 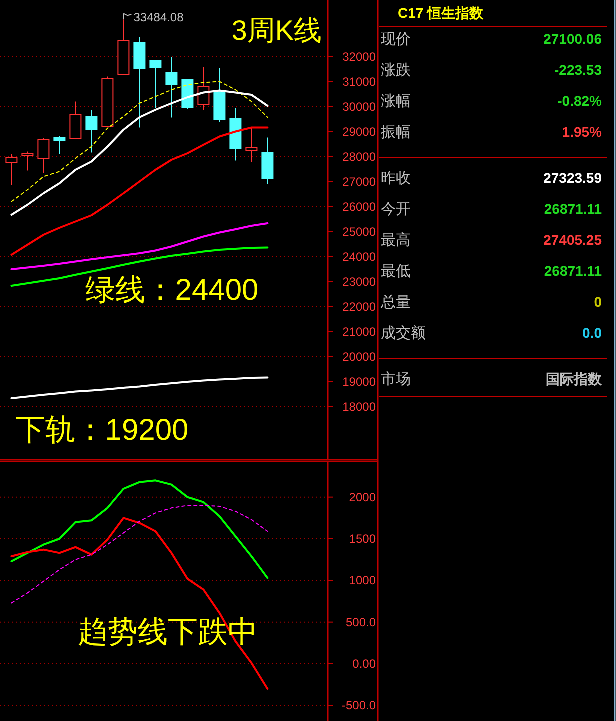 What do you see at coordinates (359, 207) in the screenshot?
I see `y-tick-label: 26000` at bounding box center [359, 207].